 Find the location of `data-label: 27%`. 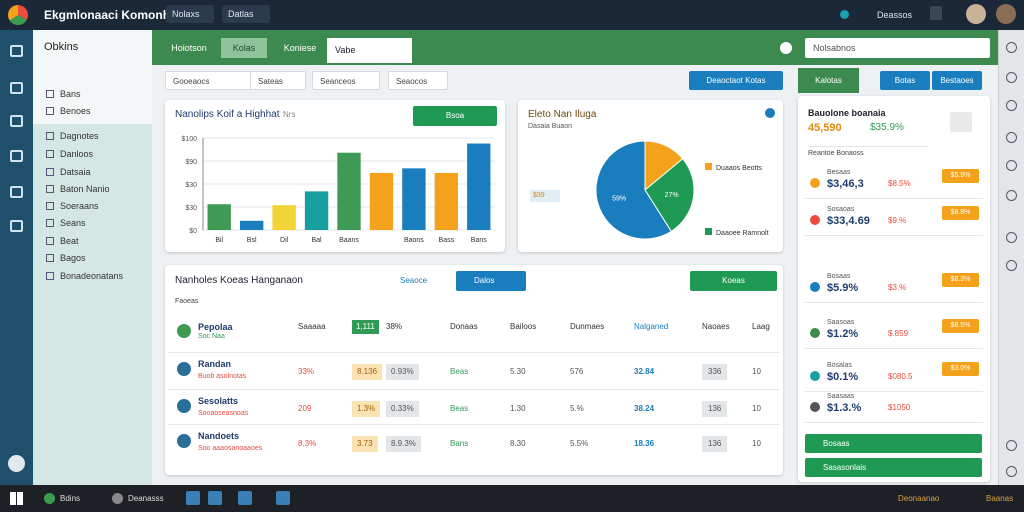

data-label: 27% is located at coordinates (672, 195).